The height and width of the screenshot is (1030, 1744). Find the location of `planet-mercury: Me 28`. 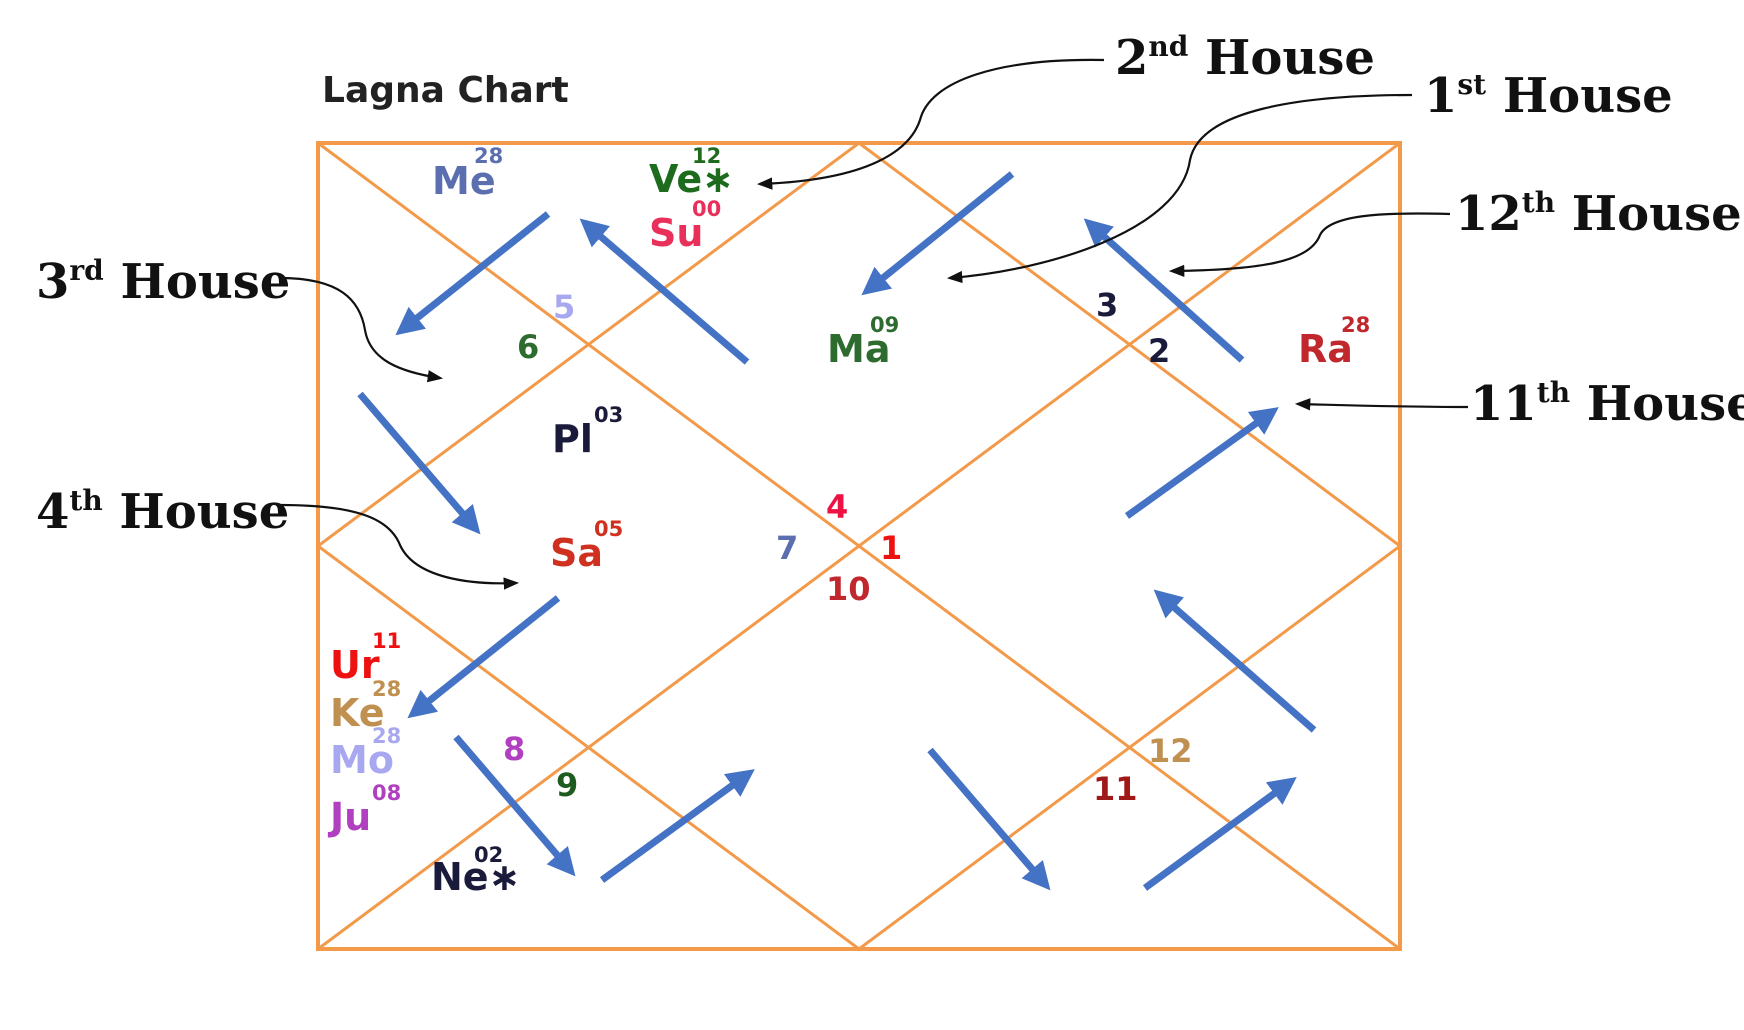

planet-mercury: Me 28 is located at coordinates (467, 173).